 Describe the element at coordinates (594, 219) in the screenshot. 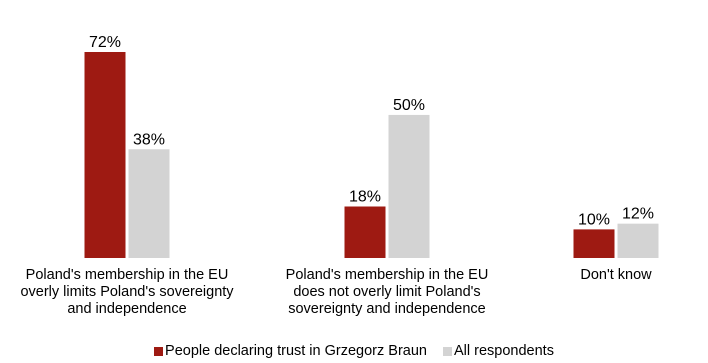

I see `data-label-series-0-cat-2: 10%` at that location.